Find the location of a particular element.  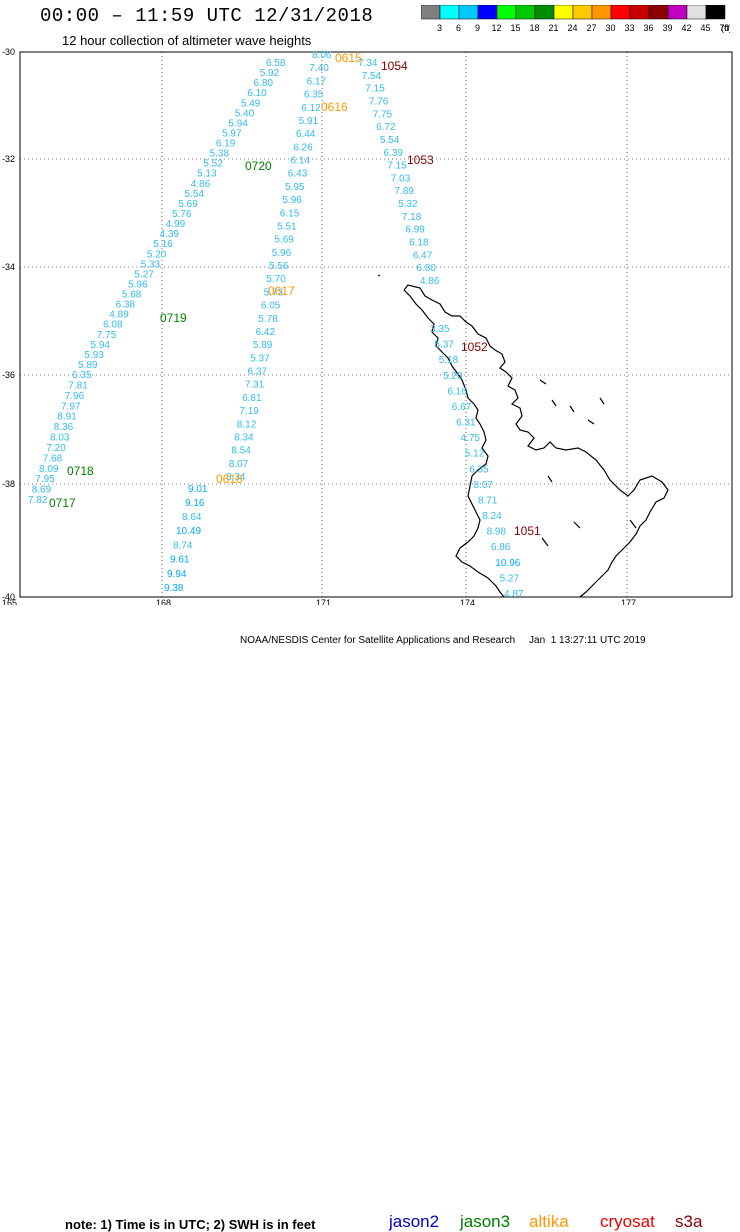

lon-tick-label: 177 is located at coordinates (628, 601).